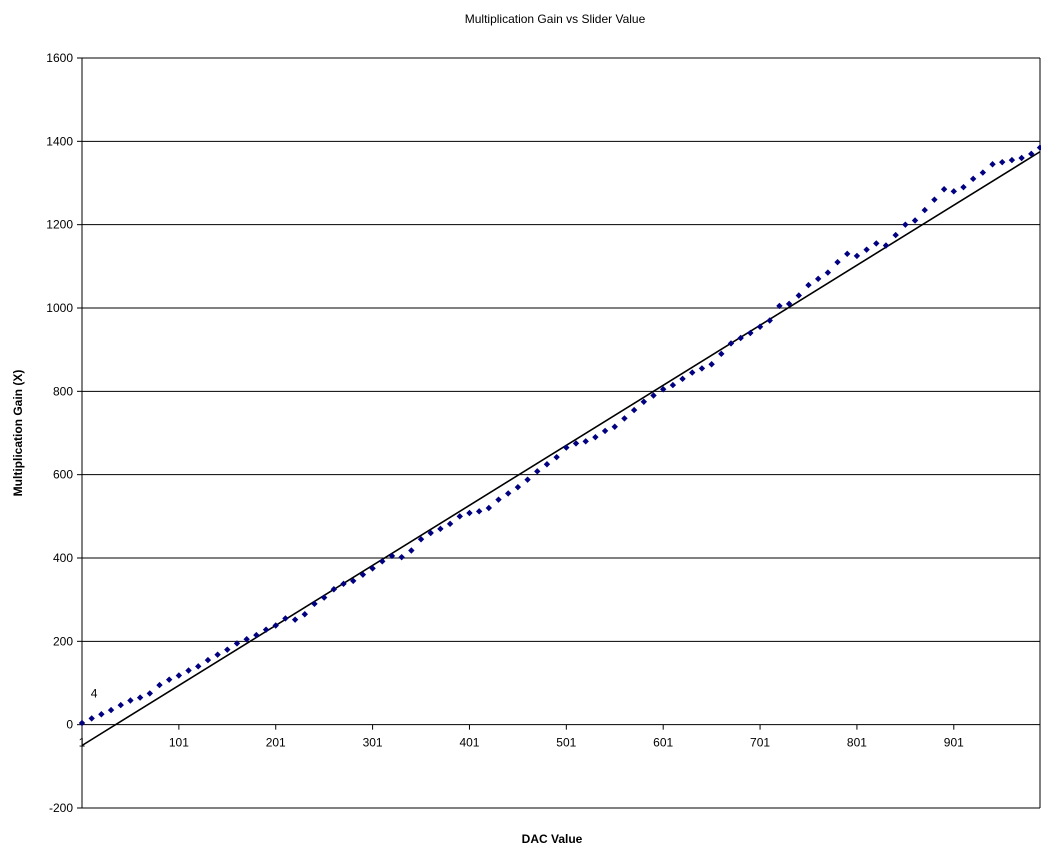 Image resolution: width=1041 pixels, height=848 pixels. What do you see at coordinates (555, 19) in the screenshot?
I see `chart-title: Multiplication Gain vs Slider Value` at bounding box center [555, 19].